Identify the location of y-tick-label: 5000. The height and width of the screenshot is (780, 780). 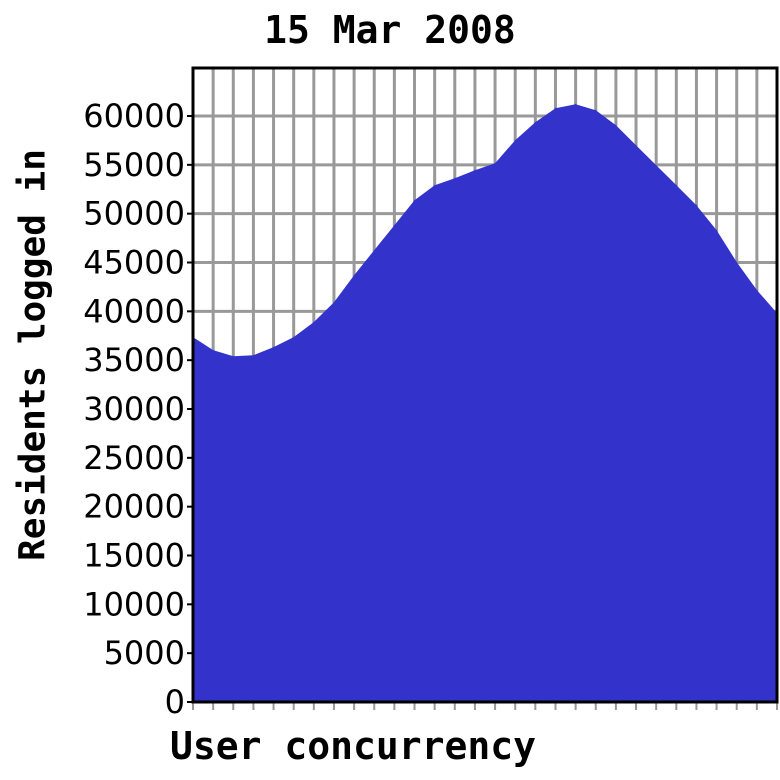
(144, 653).